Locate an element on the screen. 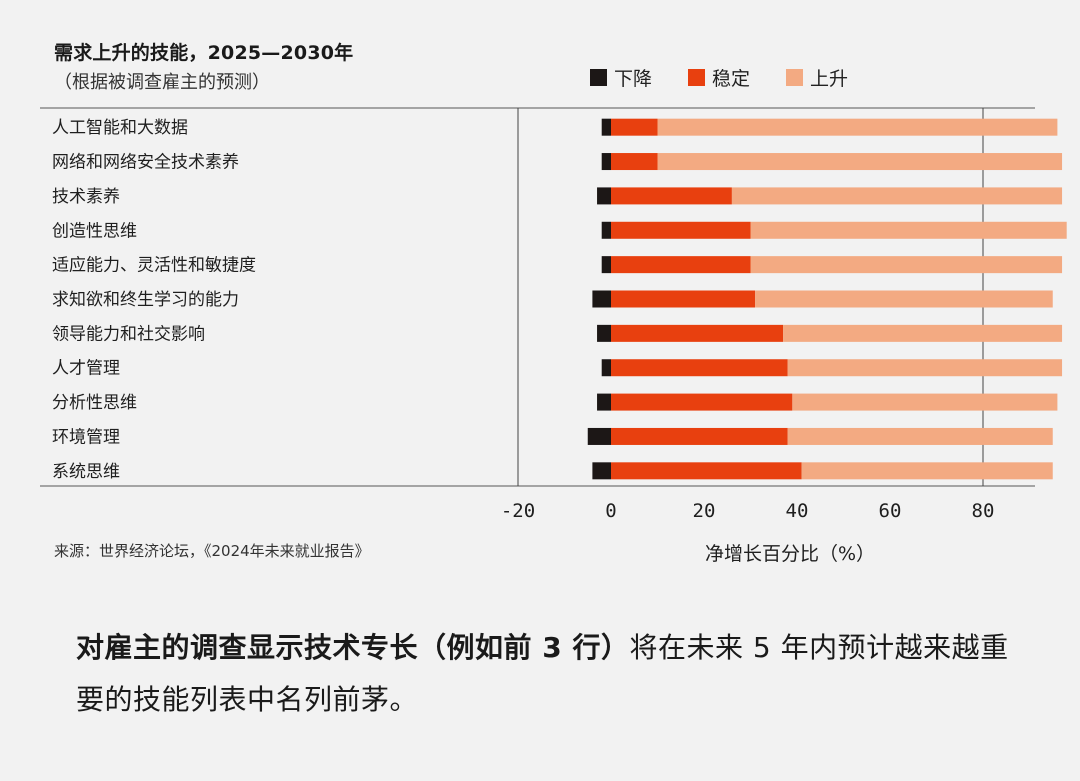 The image size is (1080, 781). category-label: 人才管理 is located at coordinates (86, 369).